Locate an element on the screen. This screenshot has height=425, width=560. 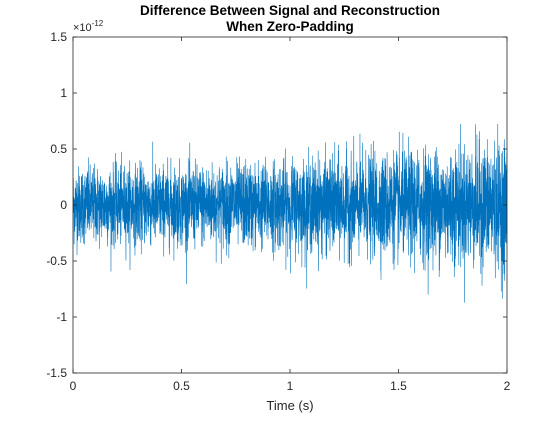
x-tick-label: 1 is located at coordinates (290, 386).